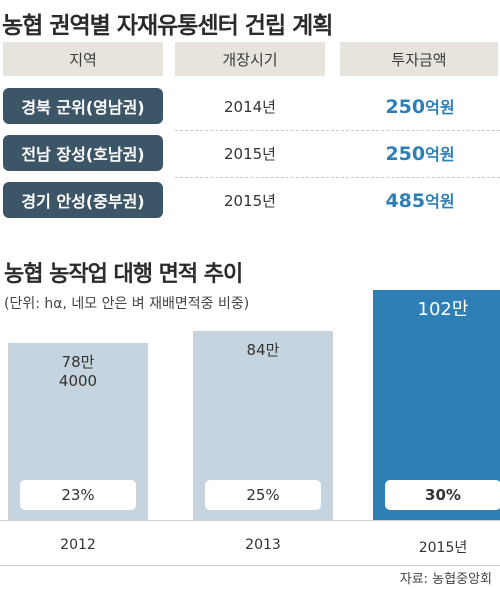 The height and width of the screenshot is (589, 500). Describe the element at coordinates (250, 520) in the screenshot. I see `x-axis-line` at that location.